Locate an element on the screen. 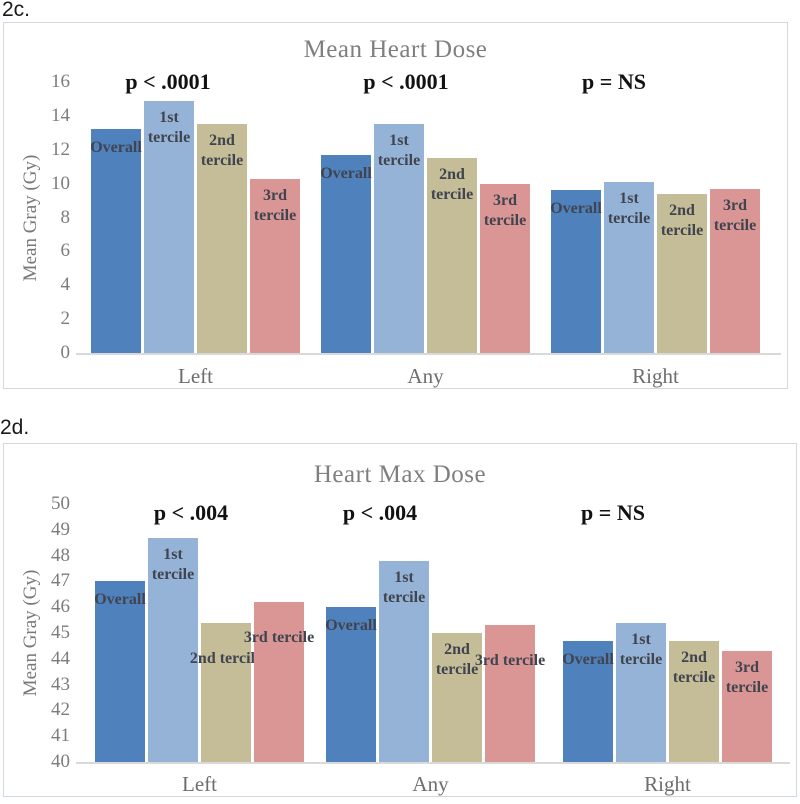 The image size is (800, 804). y-tick-label: 49 is located at coordinates (60, 529).